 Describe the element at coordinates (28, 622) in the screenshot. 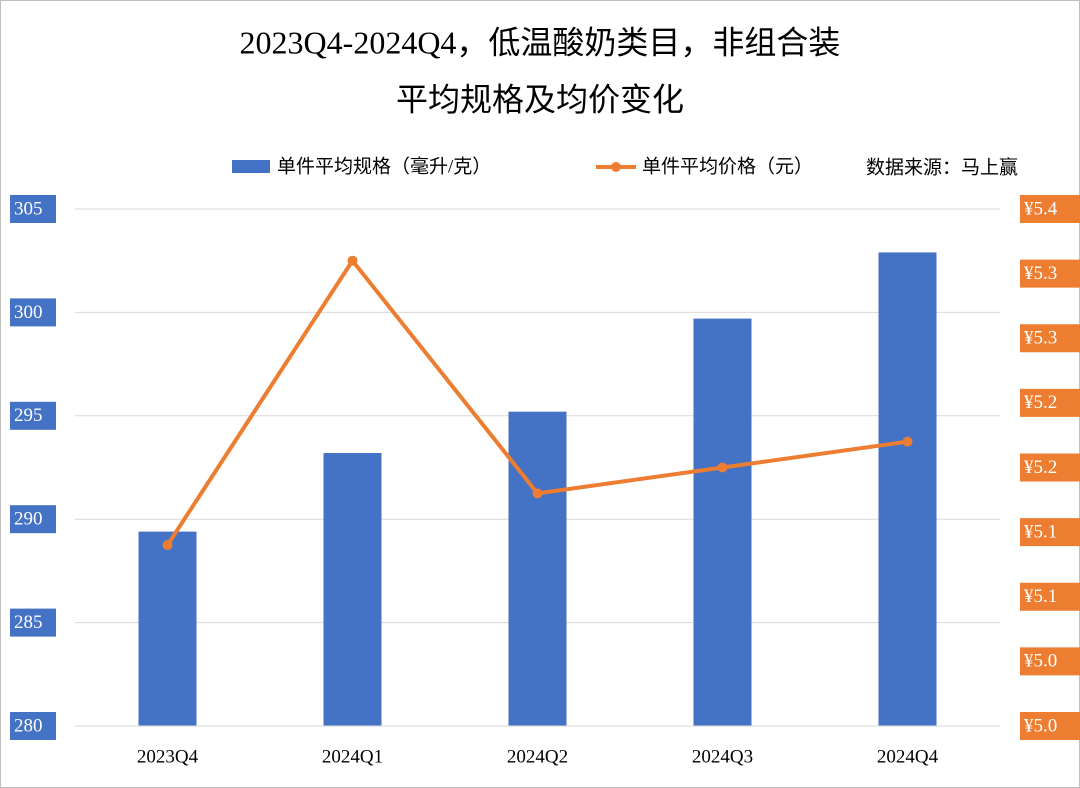

I see `y-tick-label: 285` at that location.